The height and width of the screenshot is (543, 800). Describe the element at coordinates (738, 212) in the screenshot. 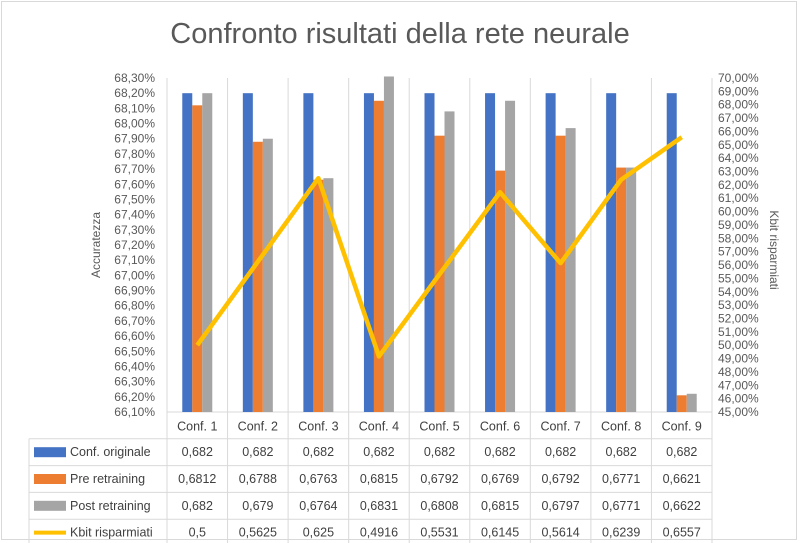

I see `y2-tick-label: 60,00%` at that location.